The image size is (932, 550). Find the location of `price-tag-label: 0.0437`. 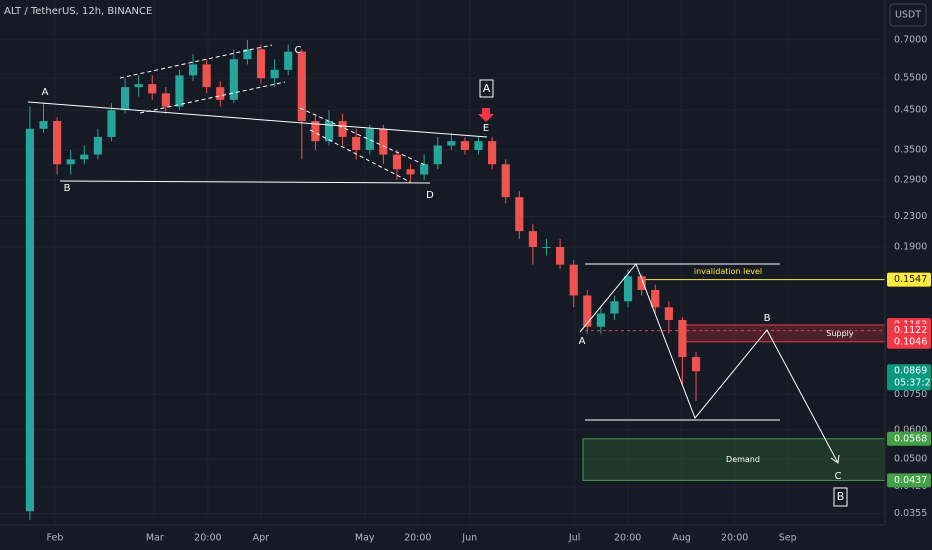

price-tag-label: 0.0437 is located at coordinates (910, 480).